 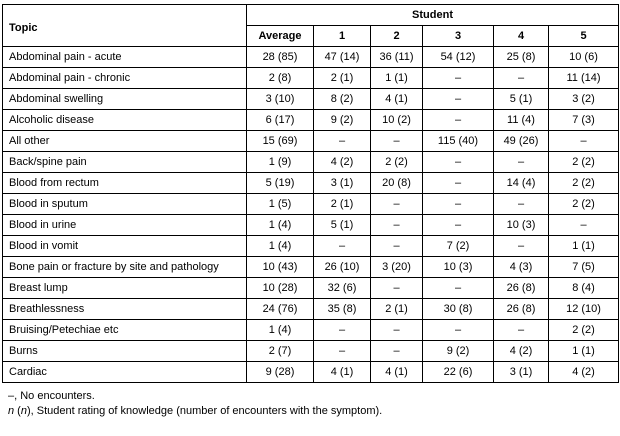 I want to click on value-cell: 54 (12), so click(x=458, y=57).